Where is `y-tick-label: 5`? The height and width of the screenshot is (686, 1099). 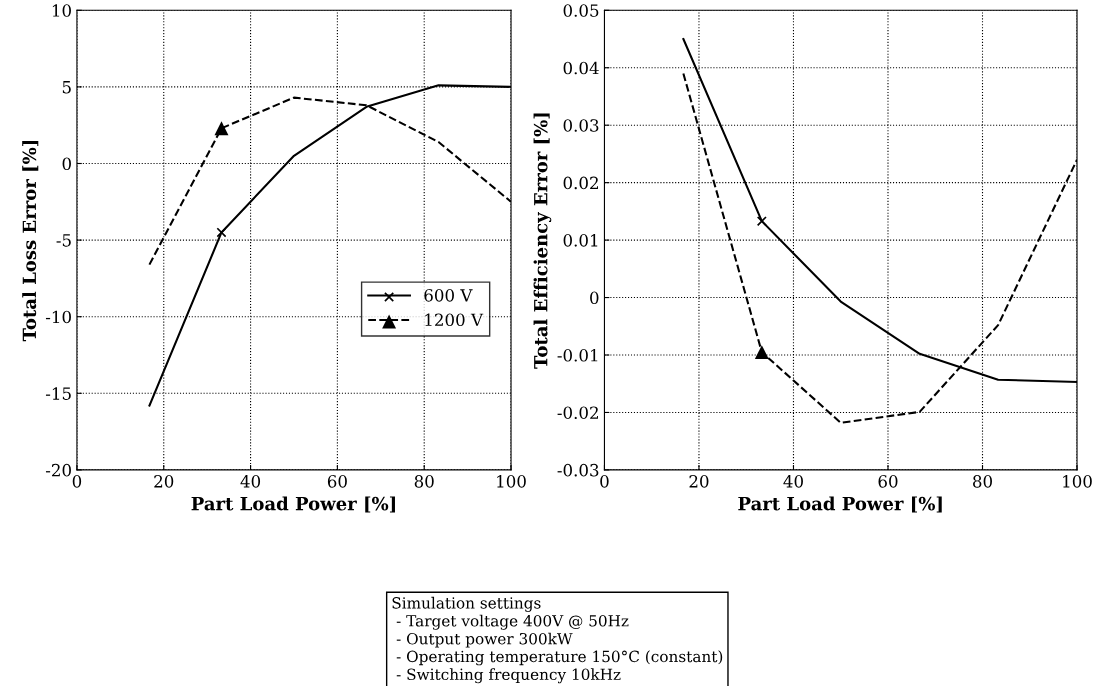
y-tick-label: 5 is located at coordinates (66, 87).